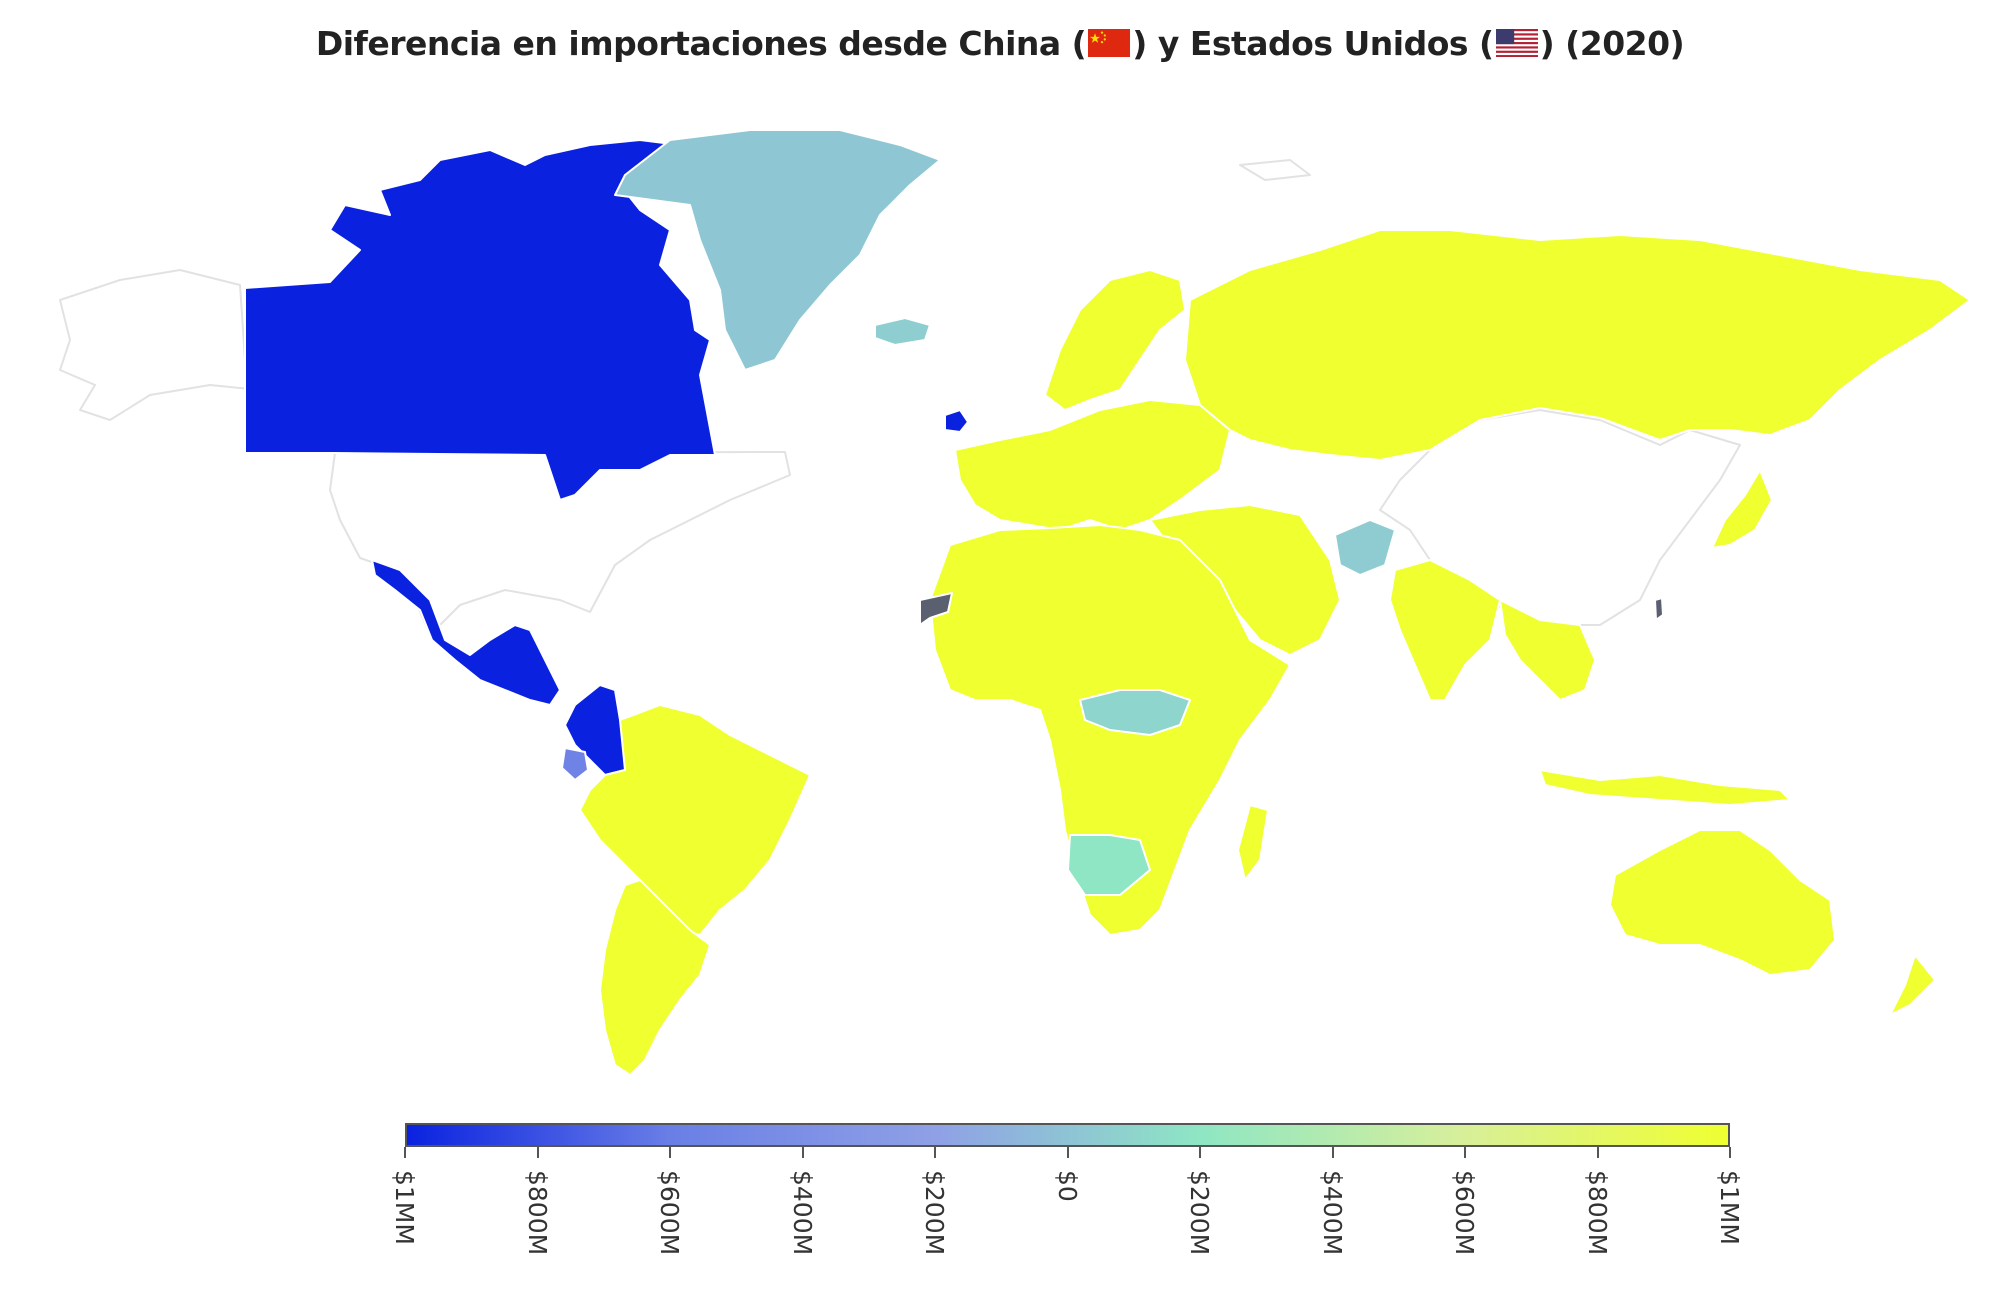 The width and height of the screenshot is (2000, 1304). I want to click on region-southern-africa, so click(1109, 865).